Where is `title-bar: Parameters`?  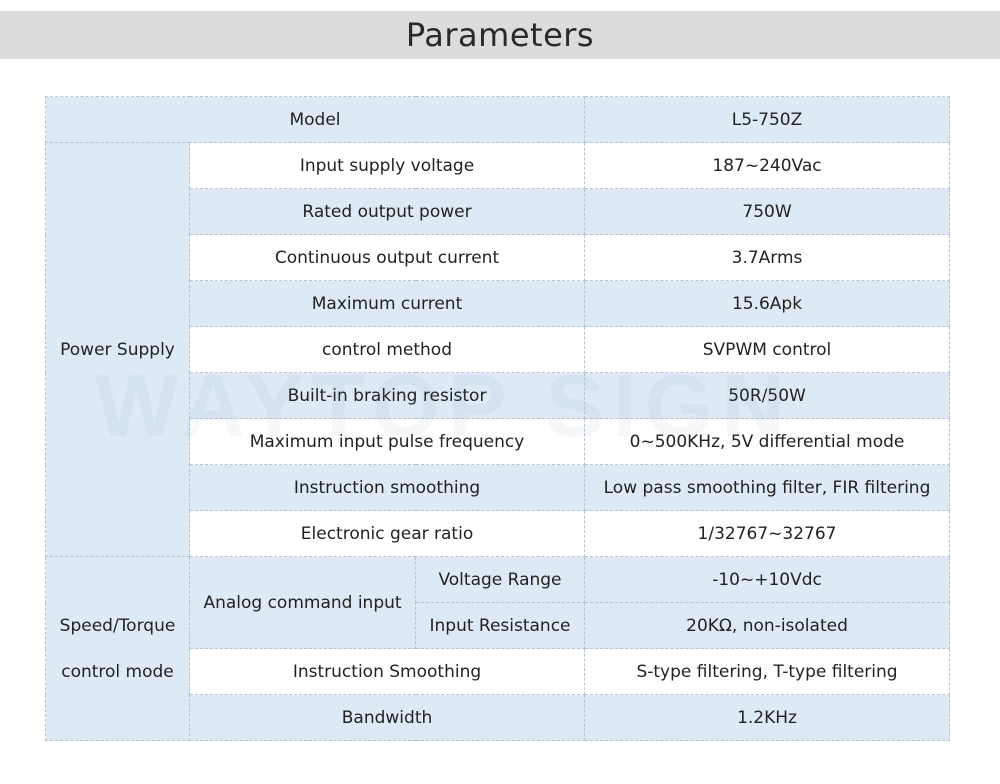 title-bar: Parameters is located at coordinates (500, 35).